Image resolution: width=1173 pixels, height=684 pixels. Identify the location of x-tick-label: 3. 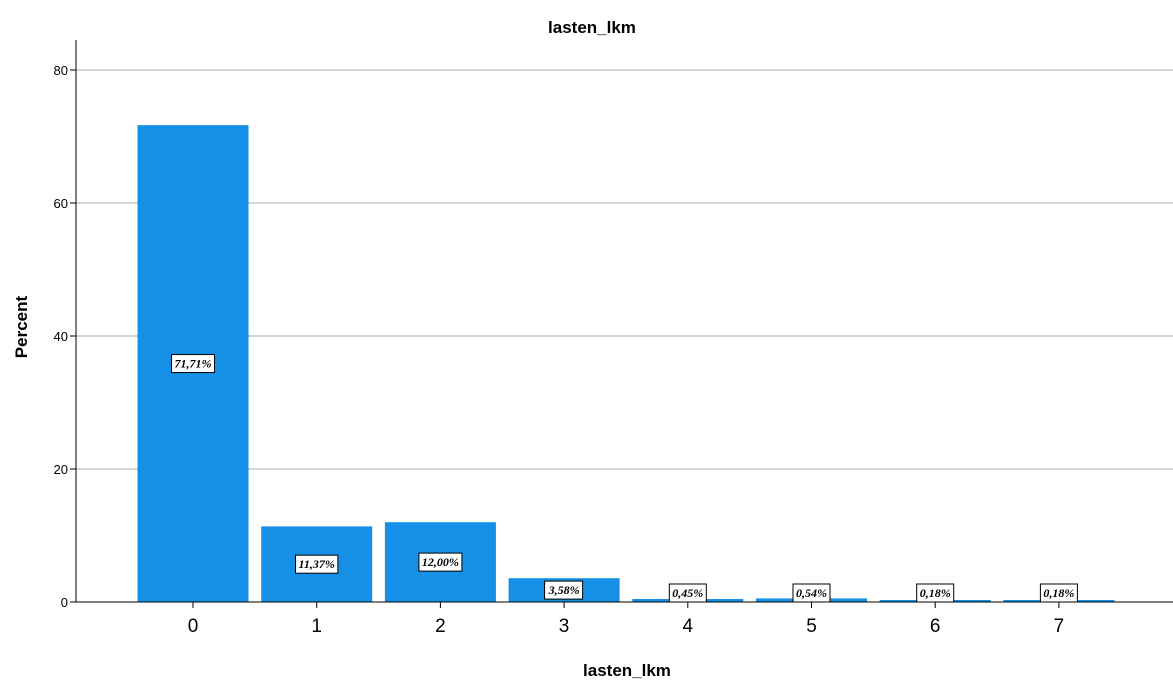
(564, 626).